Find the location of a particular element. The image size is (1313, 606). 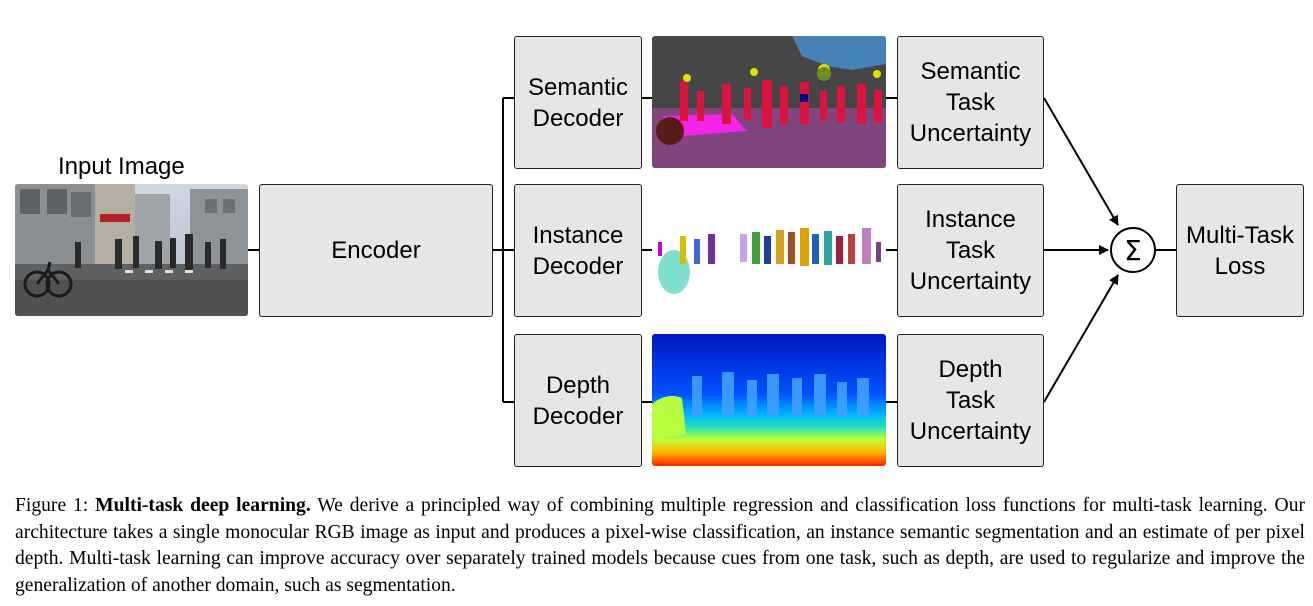

semantic-output-image is located at coordinates (769, 102).